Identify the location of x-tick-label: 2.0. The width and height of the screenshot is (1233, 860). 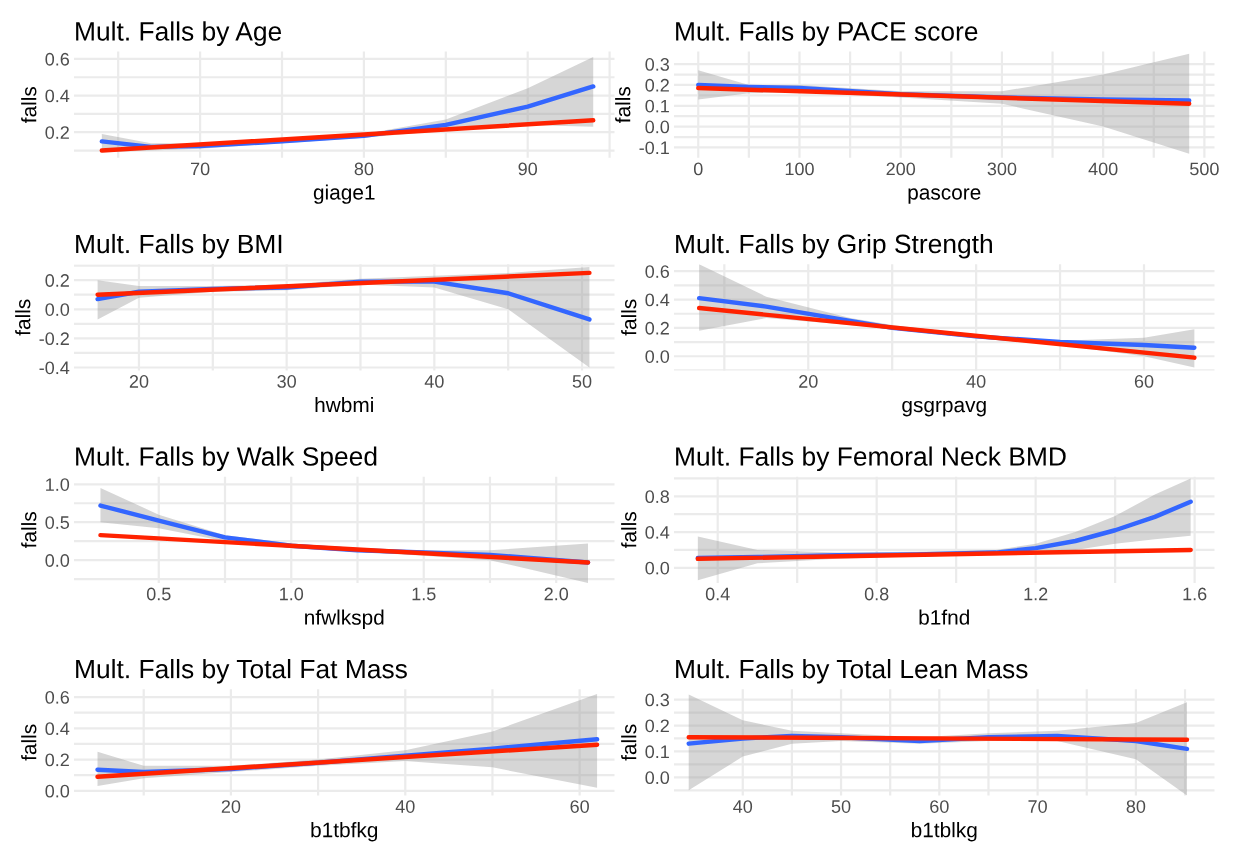
(556, 594).